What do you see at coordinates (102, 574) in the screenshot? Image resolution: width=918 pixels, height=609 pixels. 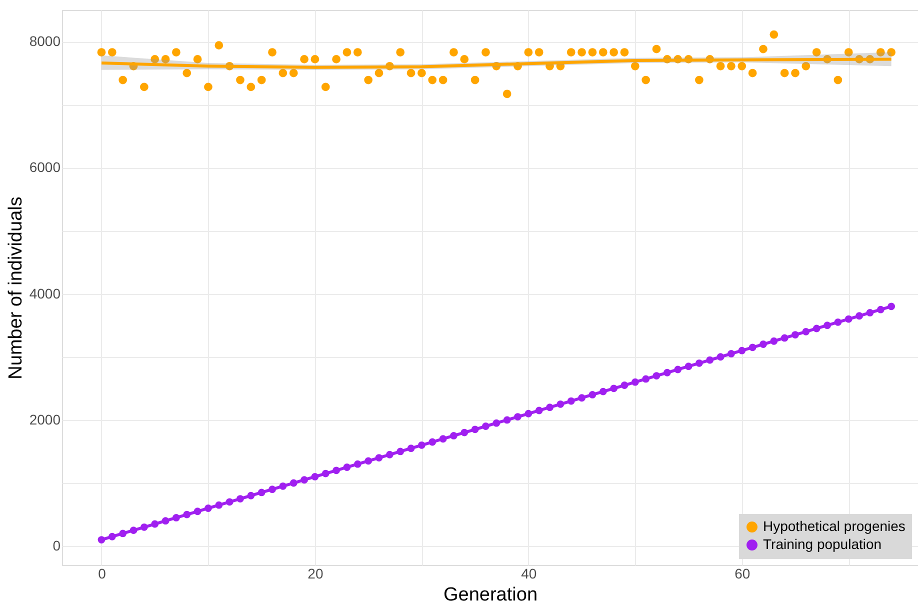 I see `x-tick-label: 0` at bounding box center [102, 574].